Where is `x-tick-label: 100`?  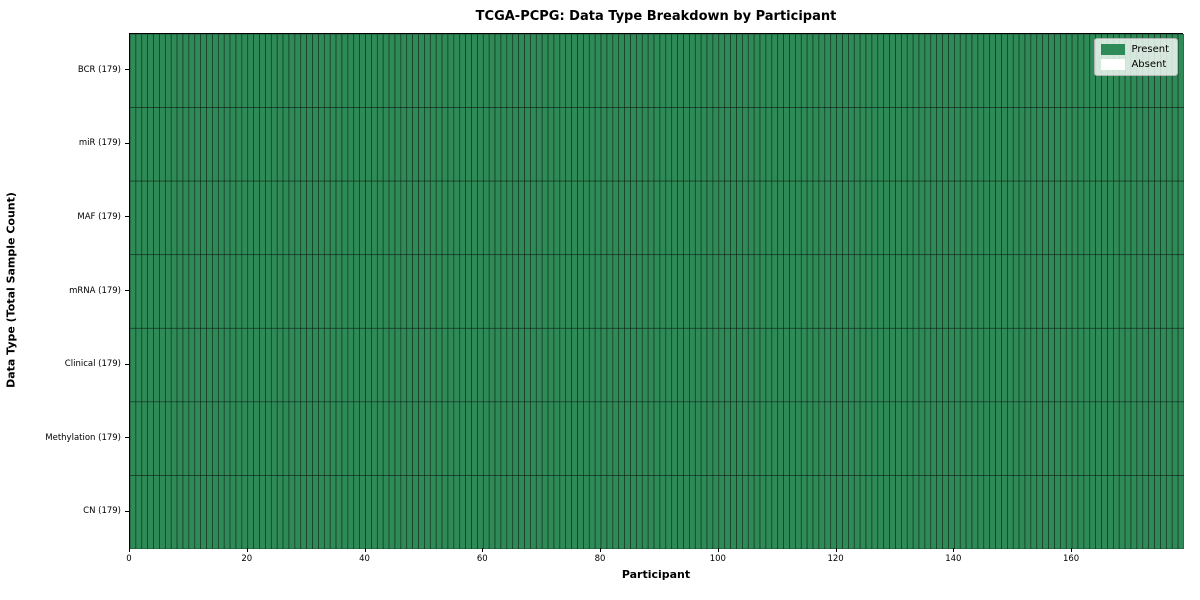 x-tick-label: 100 is located at coordinates (717, 559).